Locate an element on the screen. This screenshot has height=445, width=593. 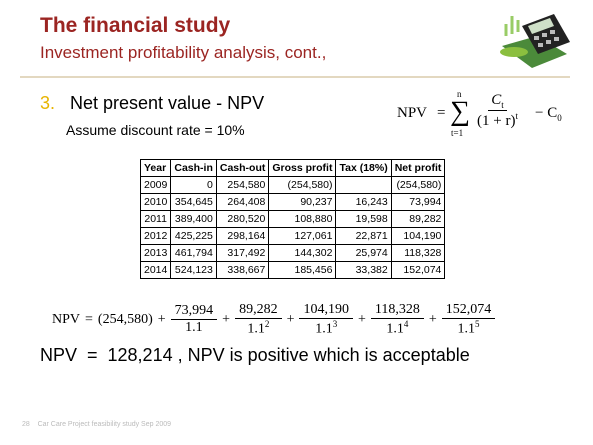
table-cell: 22,871 is located at coordinates (363, 236).